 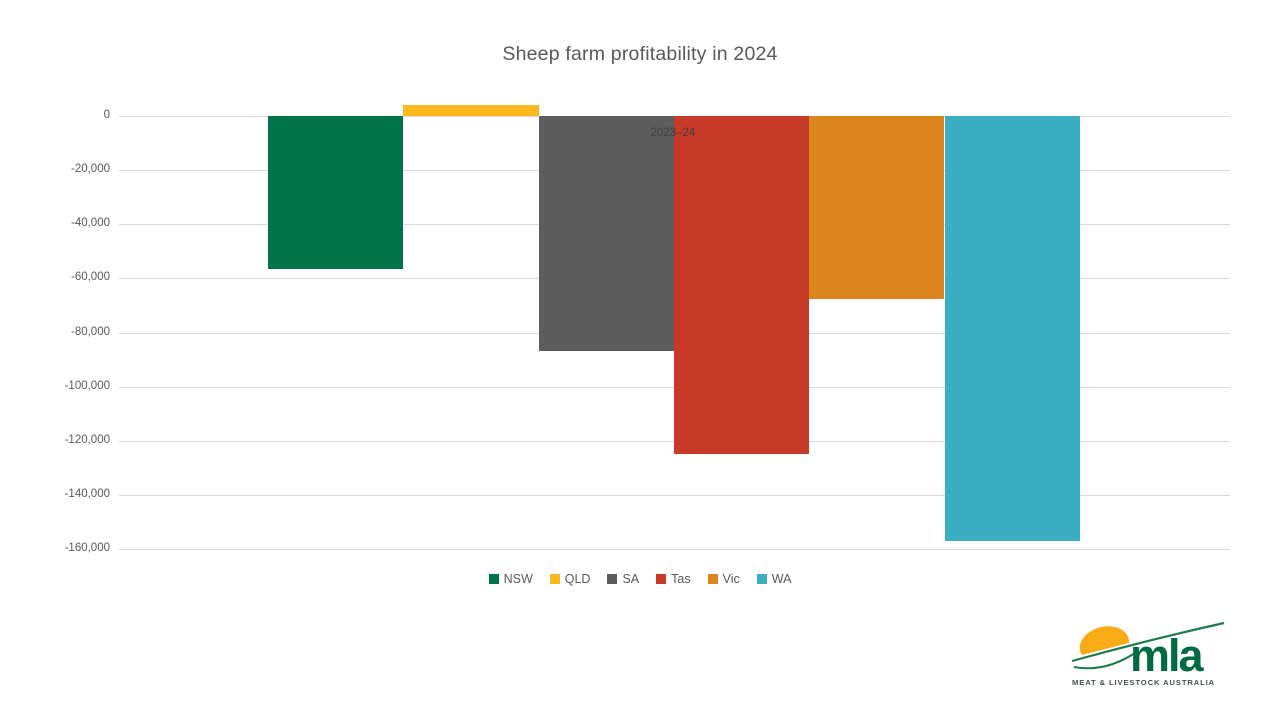 What do you see at coordinates (681, 579) in the screenshot?
I see `legend-label: Tas` at bounding box center [681, 579].